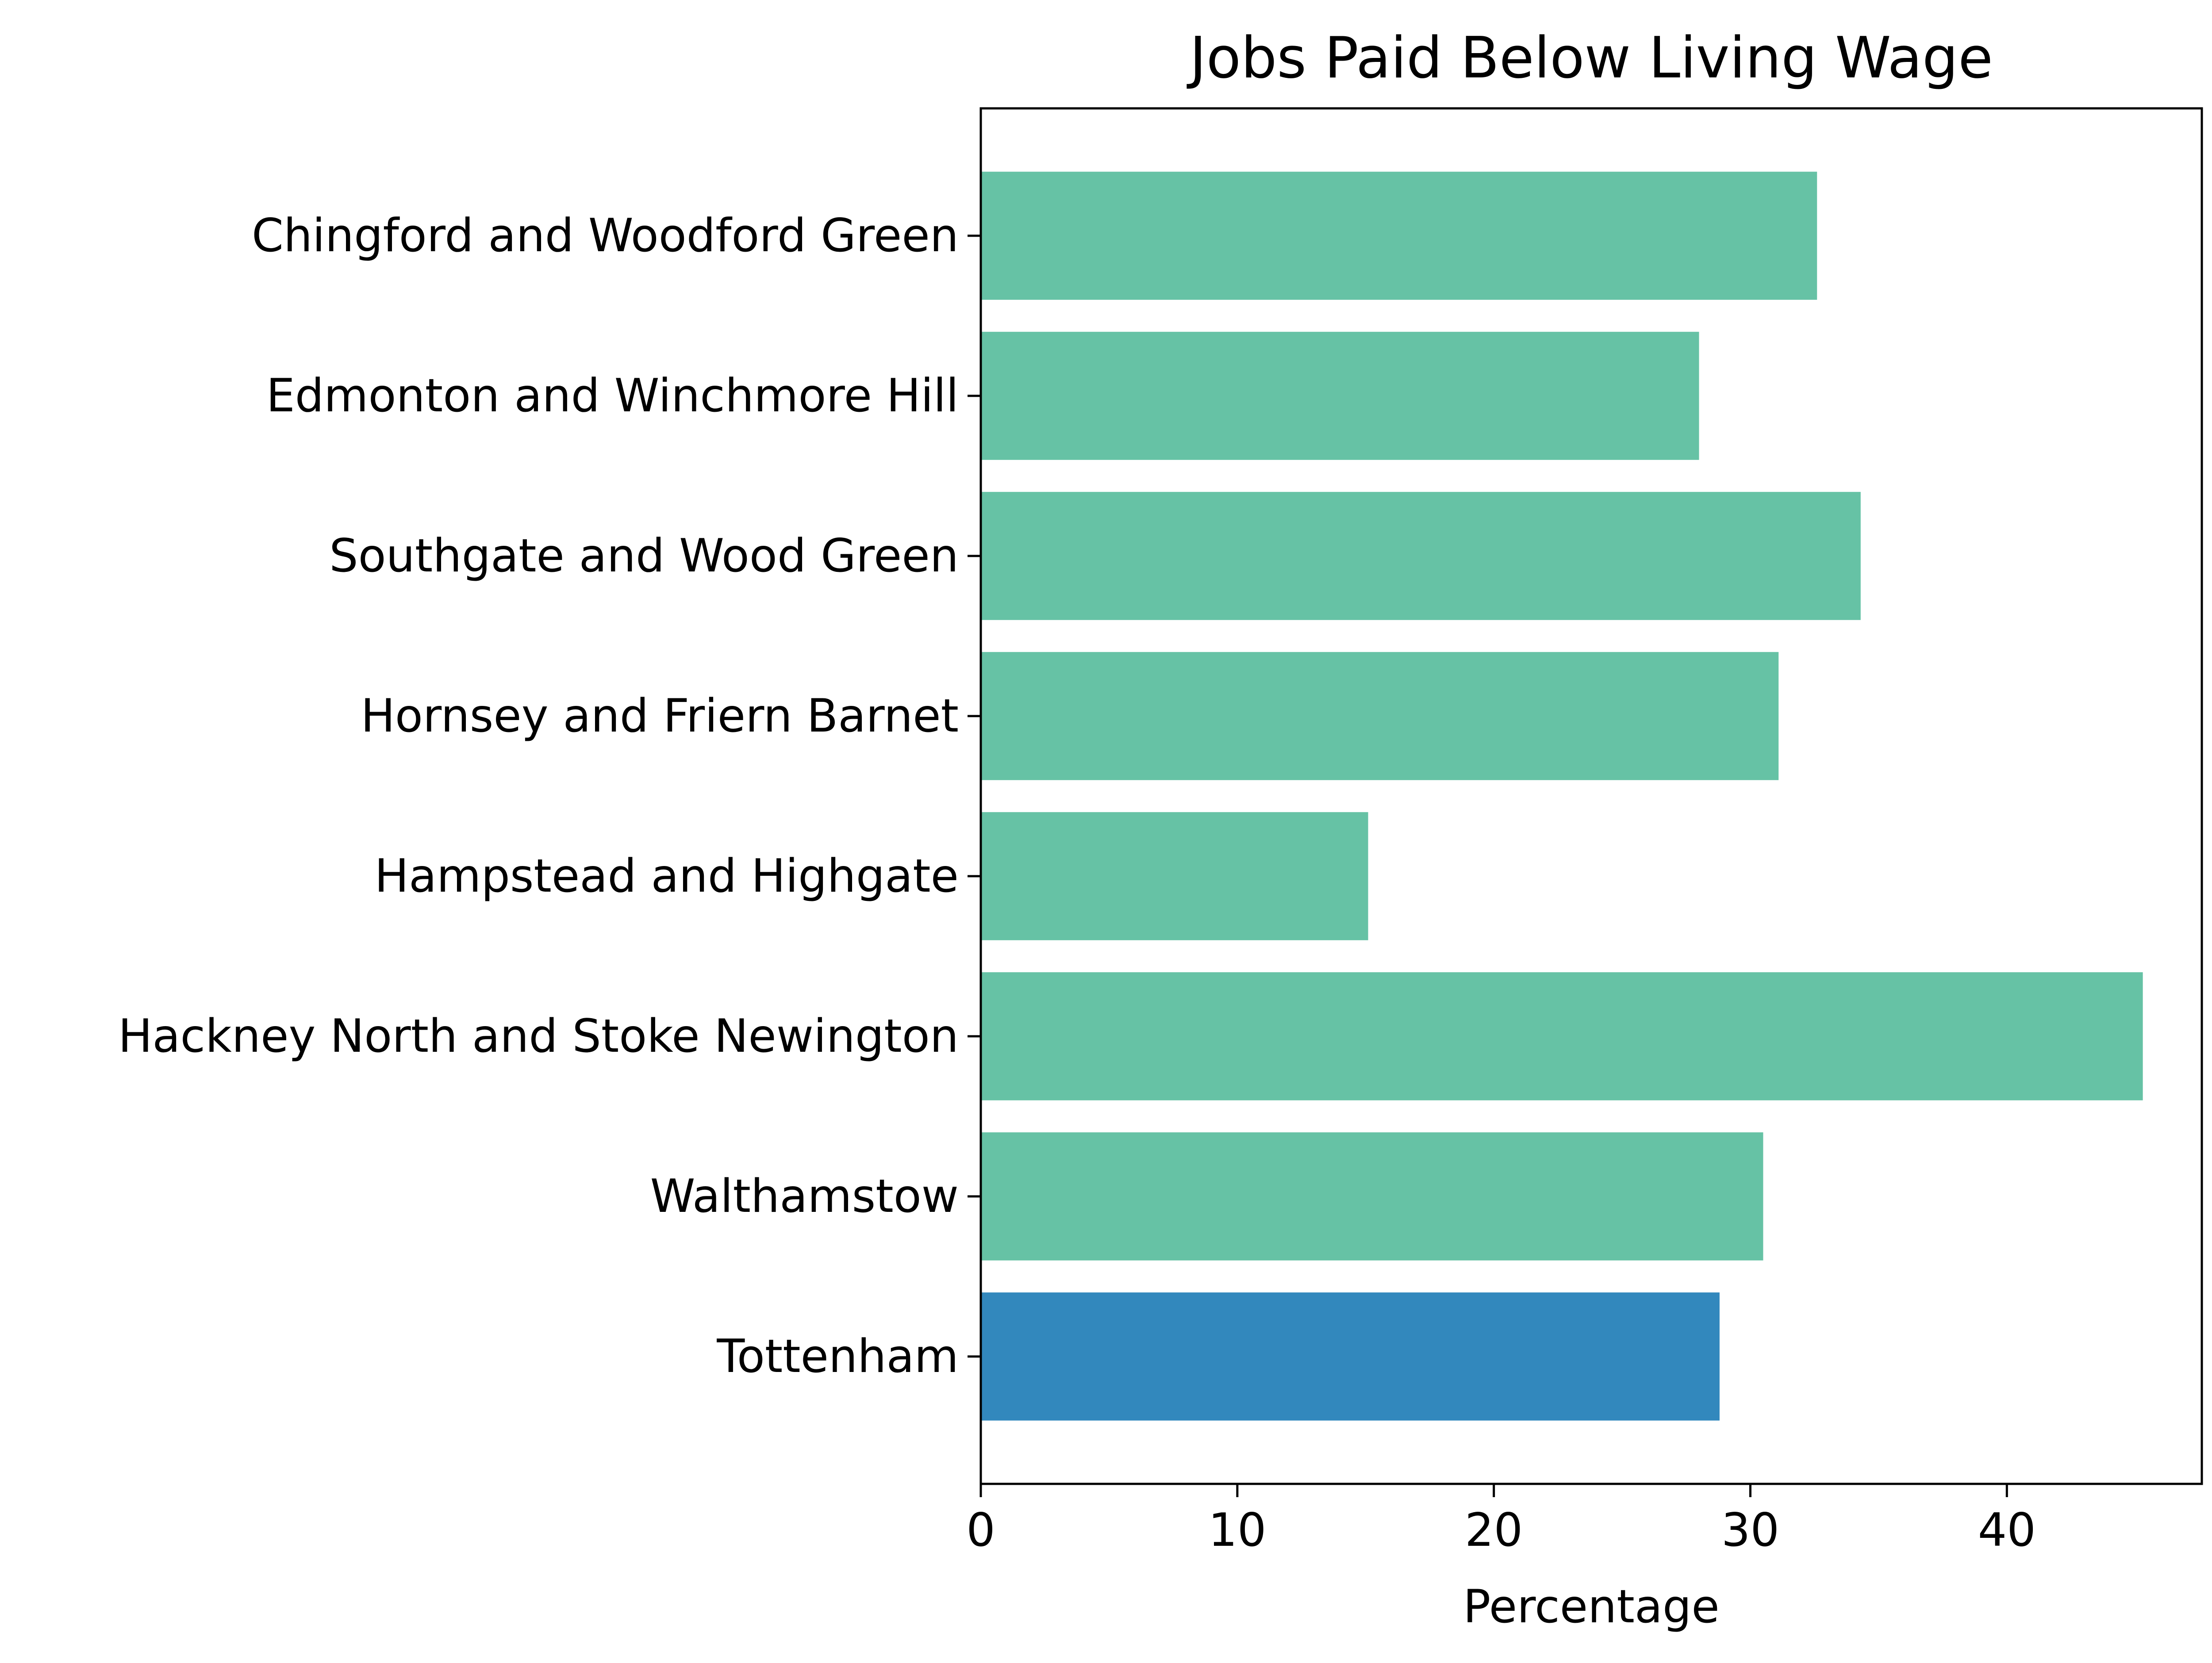  I want to click on x-tick-label: 30, so click(1750, 1531).